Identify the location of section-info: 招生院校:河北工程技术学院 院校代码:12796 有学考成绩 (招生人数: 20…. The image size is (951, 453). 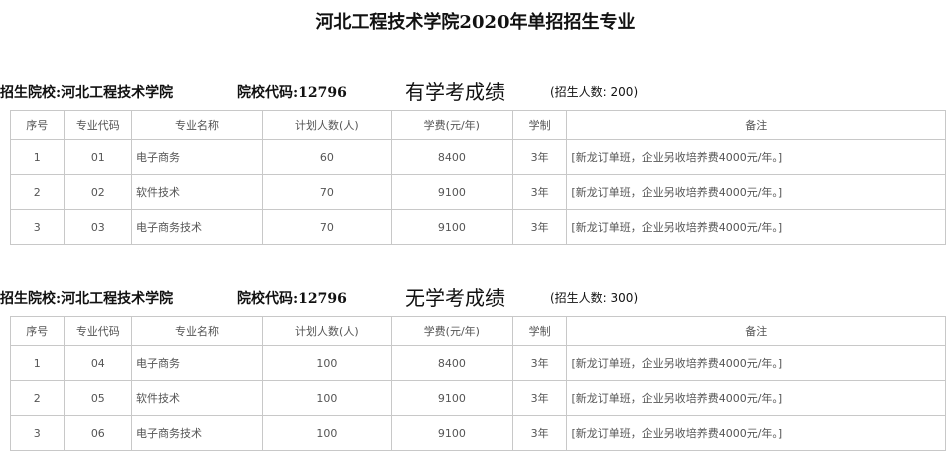
(475, 91).